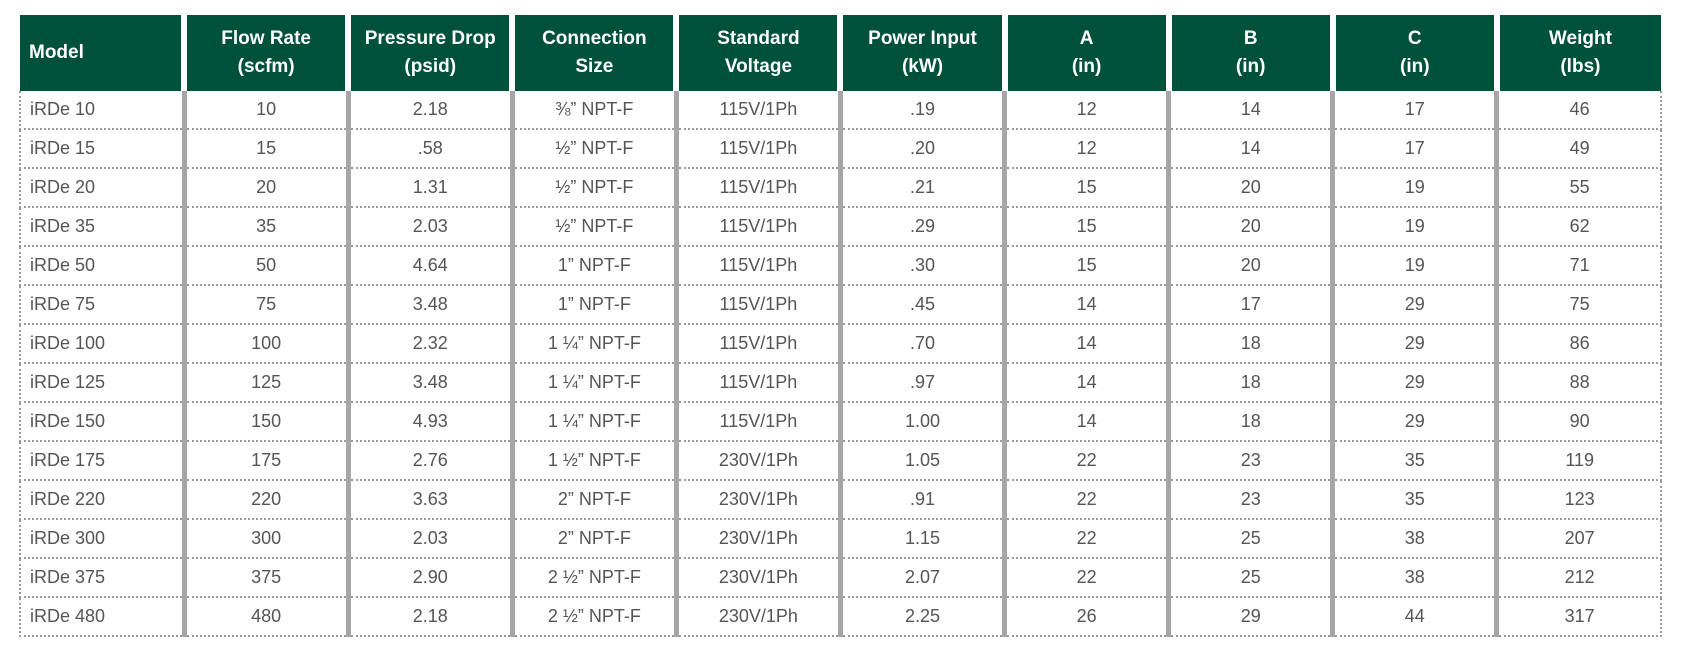  I want to click on table-cell: 119, so click(1578, 461).